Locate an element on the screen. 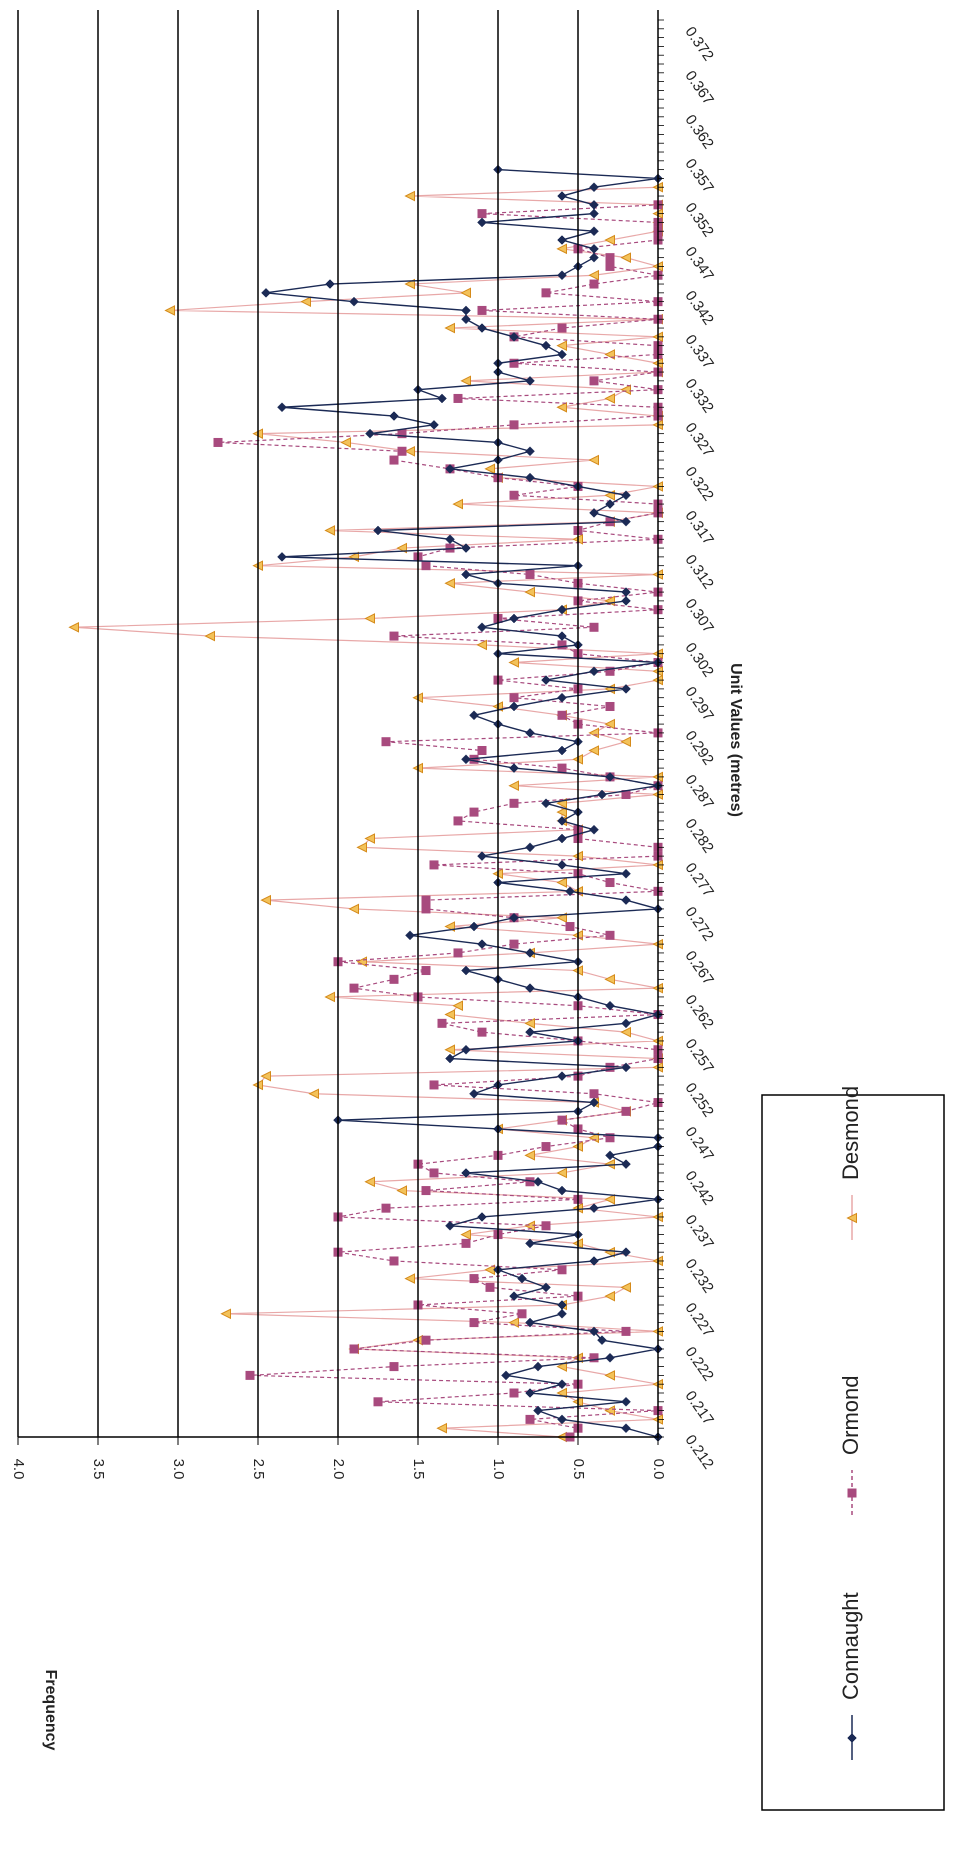  x-tick-label: 0.337 is located at coordinates (698, 352).